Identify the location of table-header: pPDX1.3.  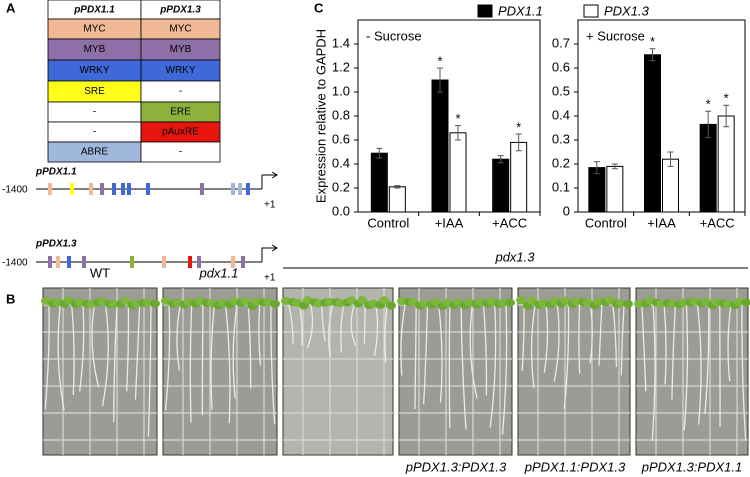
(180, 10).